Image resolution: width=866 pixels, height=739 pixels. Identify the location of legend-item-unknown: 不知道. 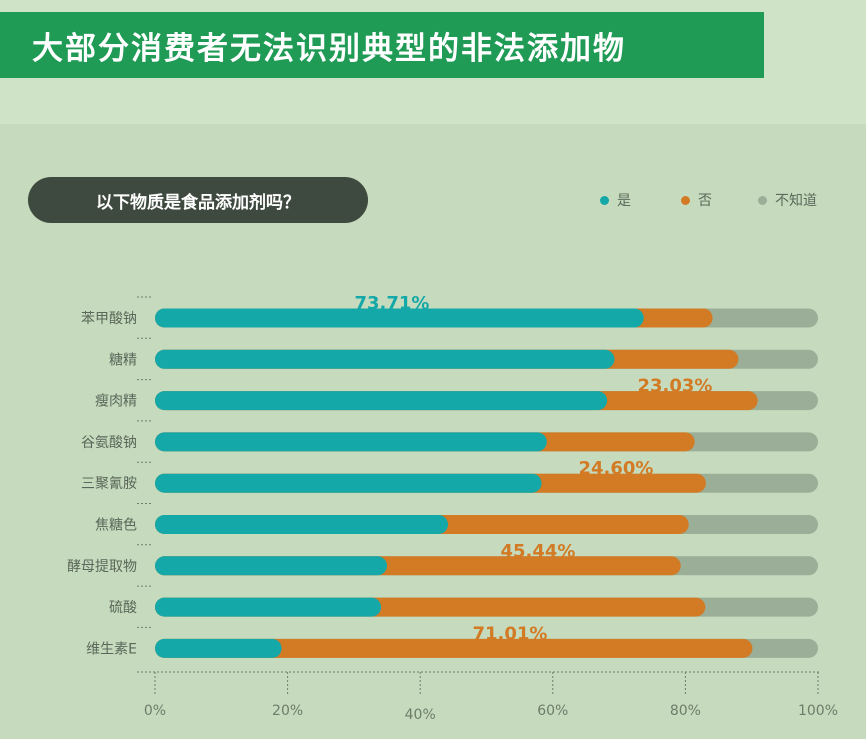
(787, 200).